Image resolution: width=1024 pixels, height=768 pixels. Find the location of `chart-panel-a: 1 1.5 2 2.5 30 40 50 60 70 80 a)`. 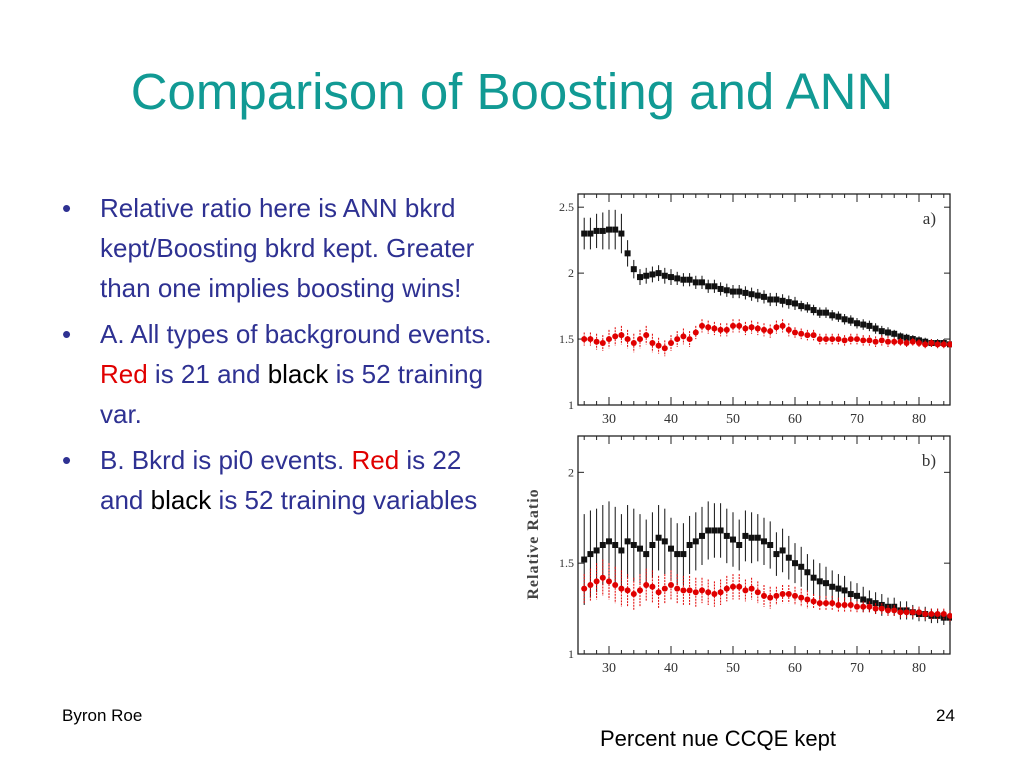

chart-panel-a: 1 1.5 2 2.5 30 40 50 60 70 80 a) is located at coordinates (755, 310).